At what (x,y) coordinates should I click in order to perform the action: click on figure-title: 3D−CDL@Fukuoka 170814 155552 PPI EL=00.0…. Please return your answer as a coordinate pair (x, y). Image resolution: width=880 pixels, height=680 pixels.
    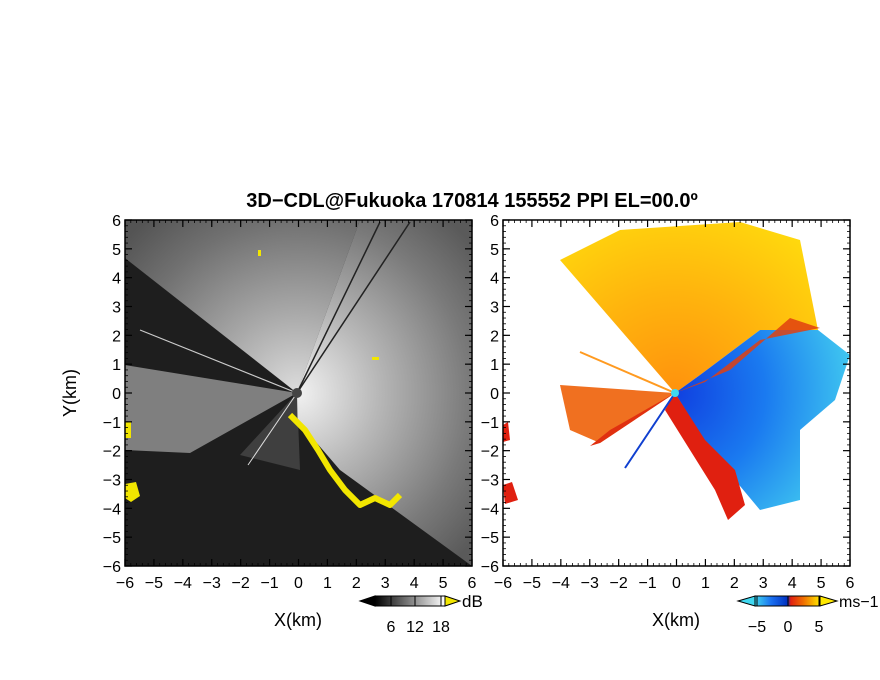
    Looking at the image, I should click on (472, 201).